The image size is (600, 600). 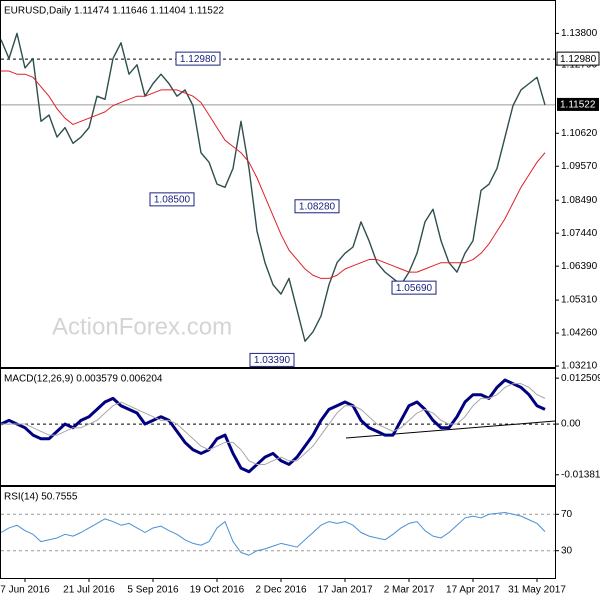 I want to click on trend-line, so click(x=450, y=429).